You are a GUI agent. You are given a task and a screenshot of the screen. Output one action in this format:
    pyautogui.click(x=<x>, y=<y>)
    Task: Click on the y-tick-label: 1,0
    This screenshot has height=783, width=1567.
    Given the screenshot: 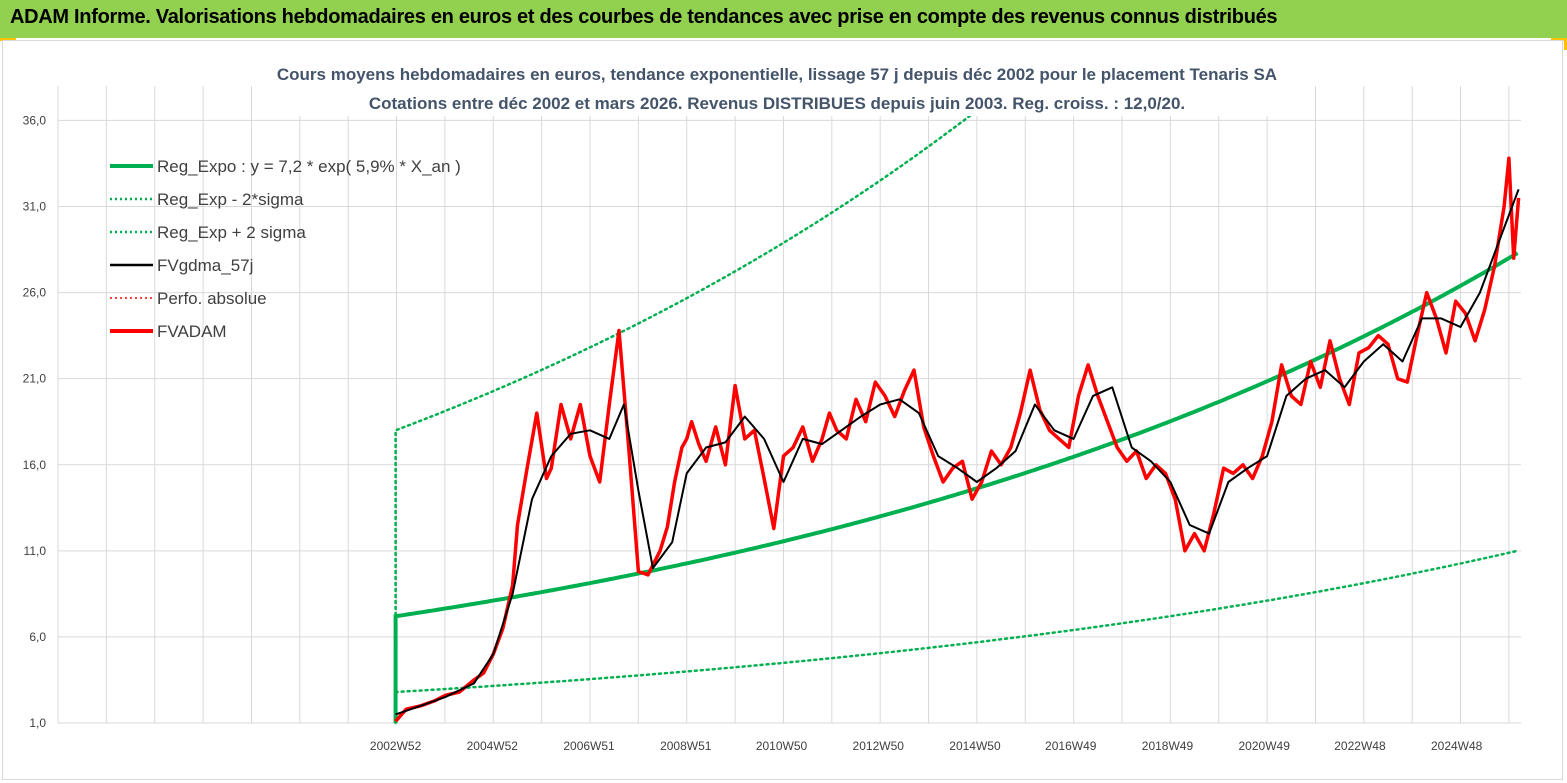 What is the action you would take?
    pyautogui.click(x=37, y=723)
    